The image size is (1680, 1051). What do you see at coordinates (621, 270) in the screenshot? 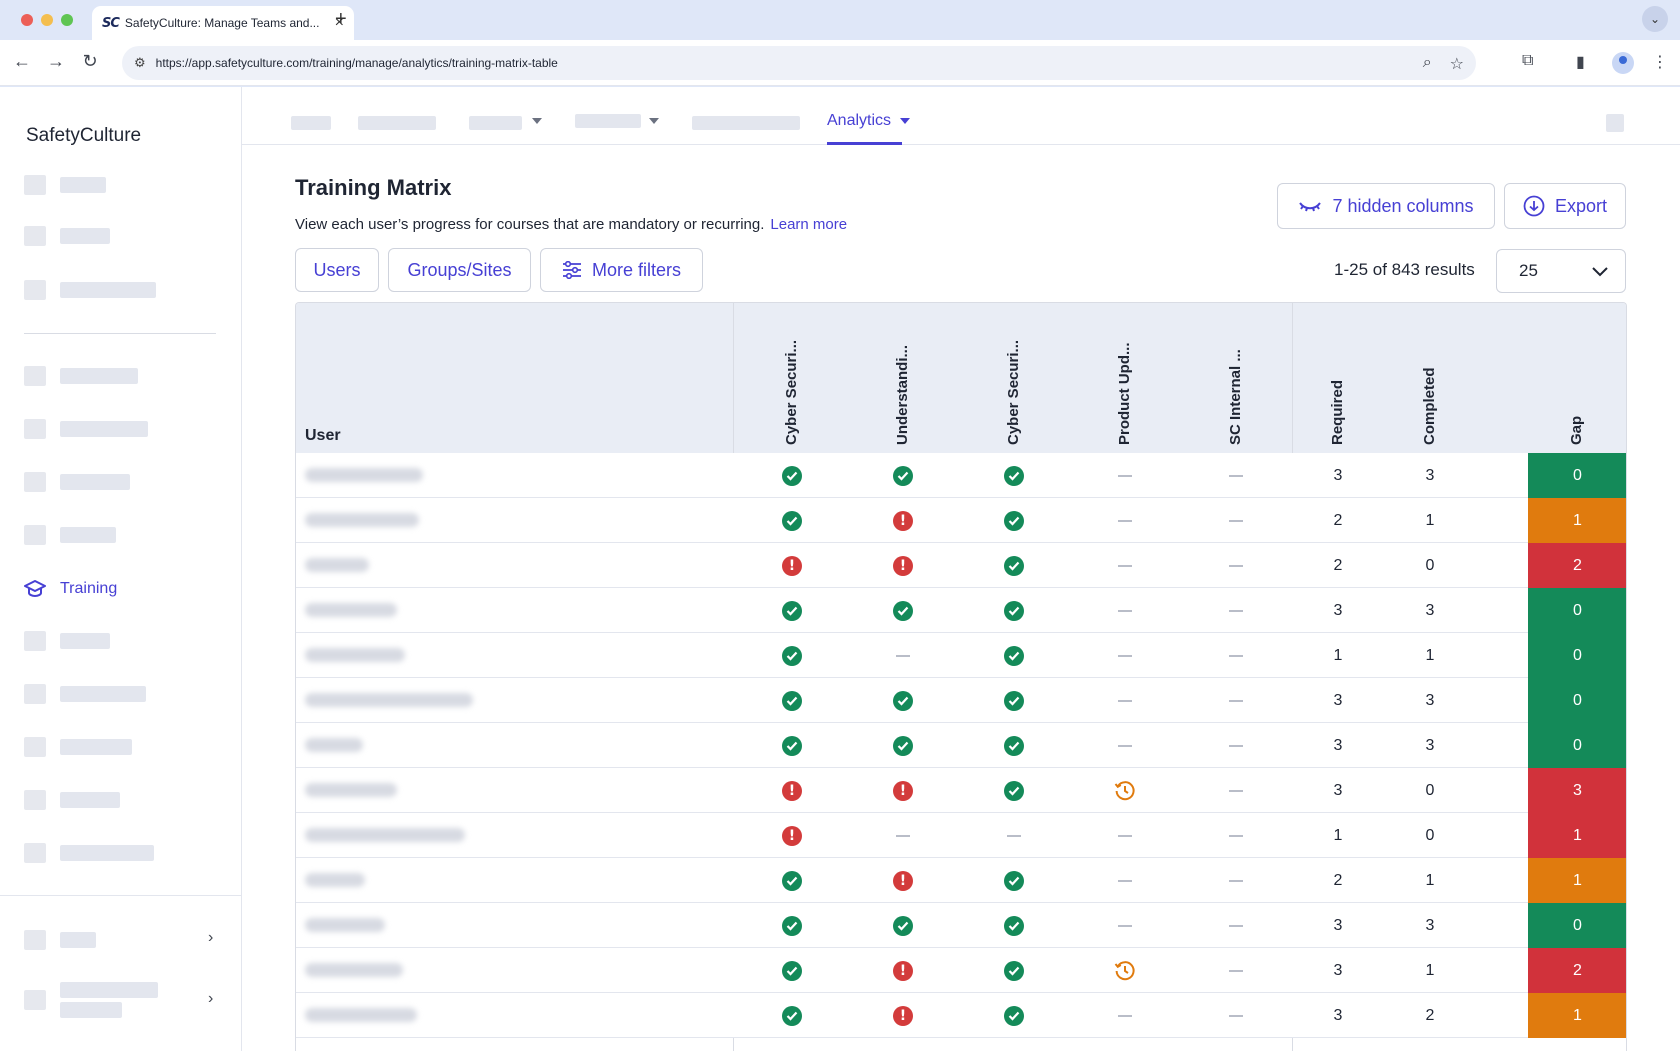
I see `more-filters-button: More filters` at bounding box center [621, 270].